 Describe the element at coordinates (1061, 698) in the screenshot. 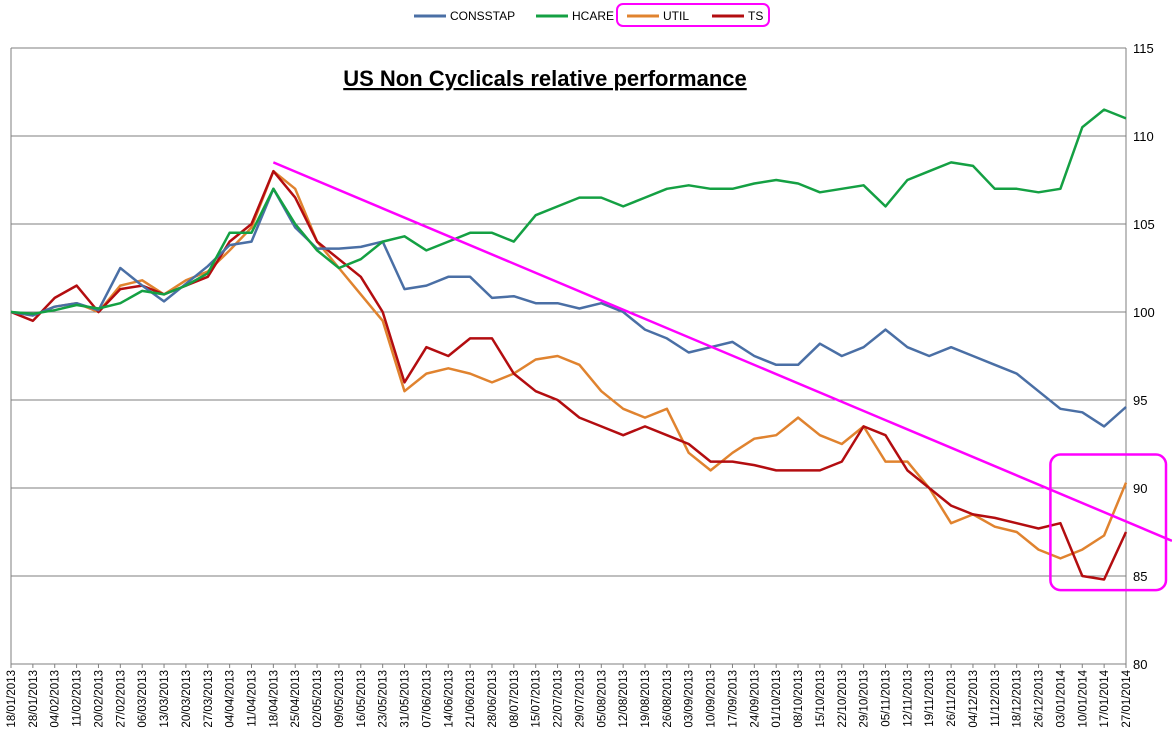

I see `x-tick-label: 03/01/2014` at that location.